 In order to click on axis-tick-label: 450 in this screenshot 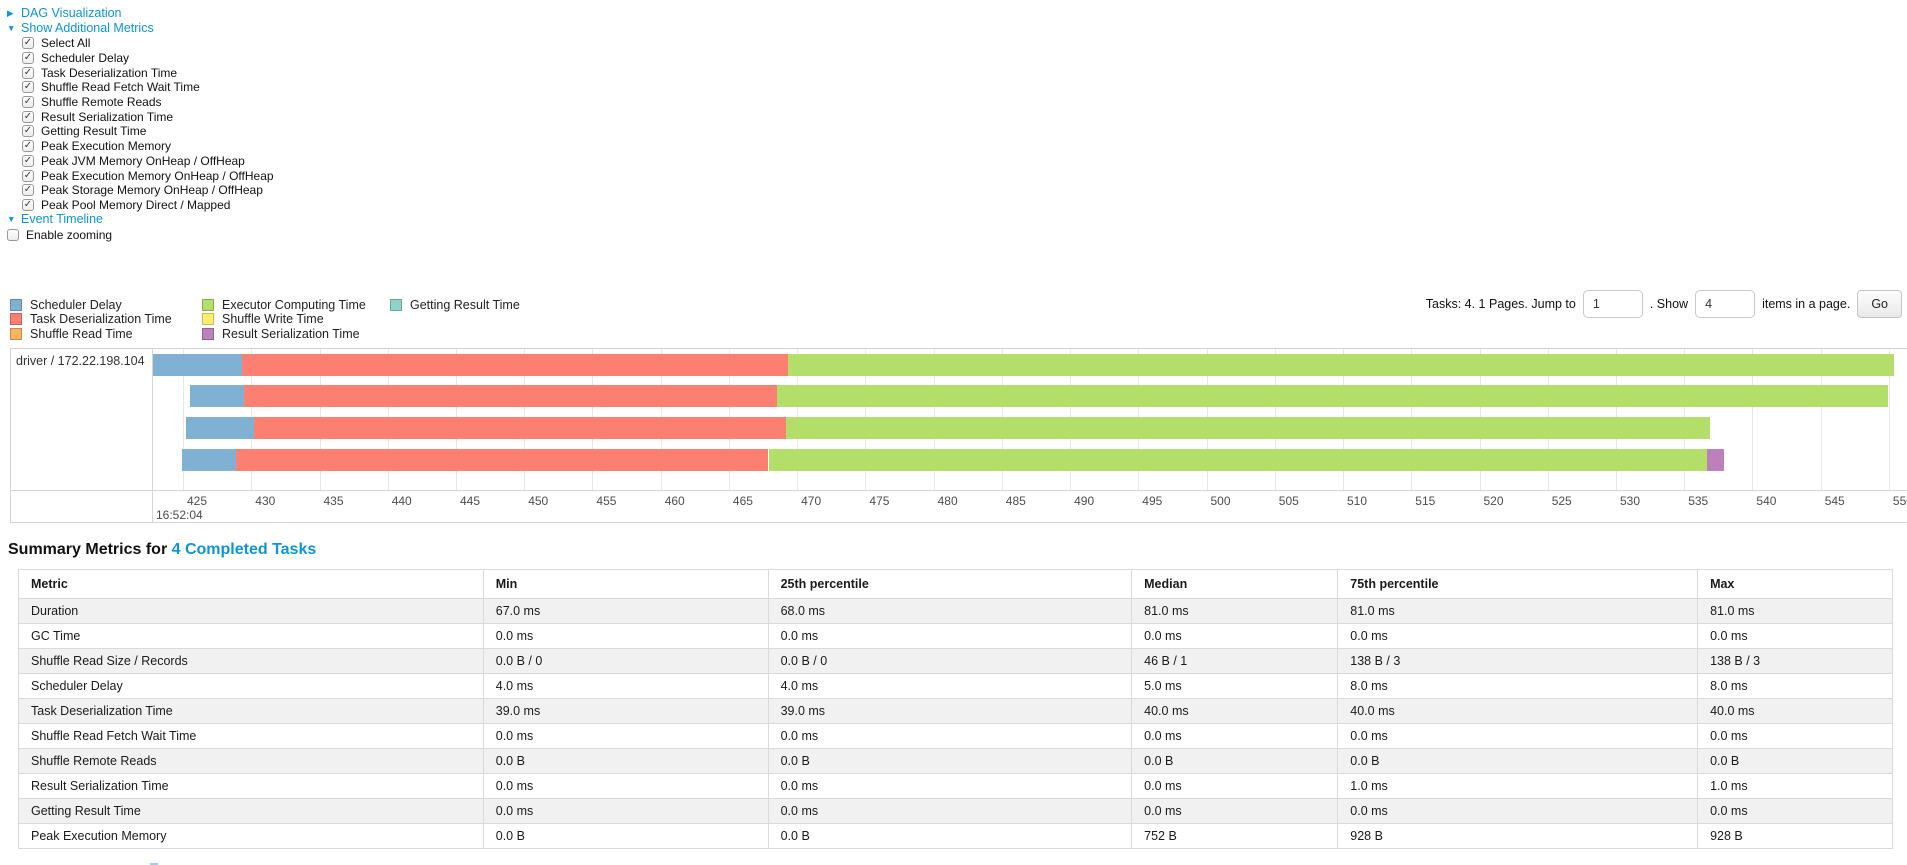, I will do `click(538, 501)`.